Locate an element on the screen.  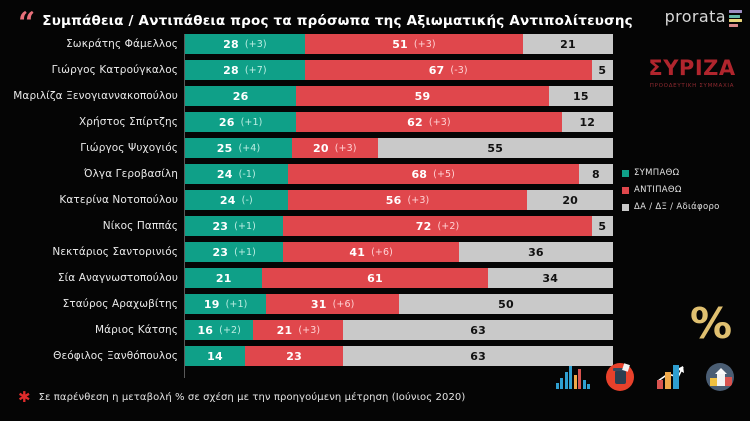
segment-antipathy: 51 (+3) is located at coordinates (414, 44).